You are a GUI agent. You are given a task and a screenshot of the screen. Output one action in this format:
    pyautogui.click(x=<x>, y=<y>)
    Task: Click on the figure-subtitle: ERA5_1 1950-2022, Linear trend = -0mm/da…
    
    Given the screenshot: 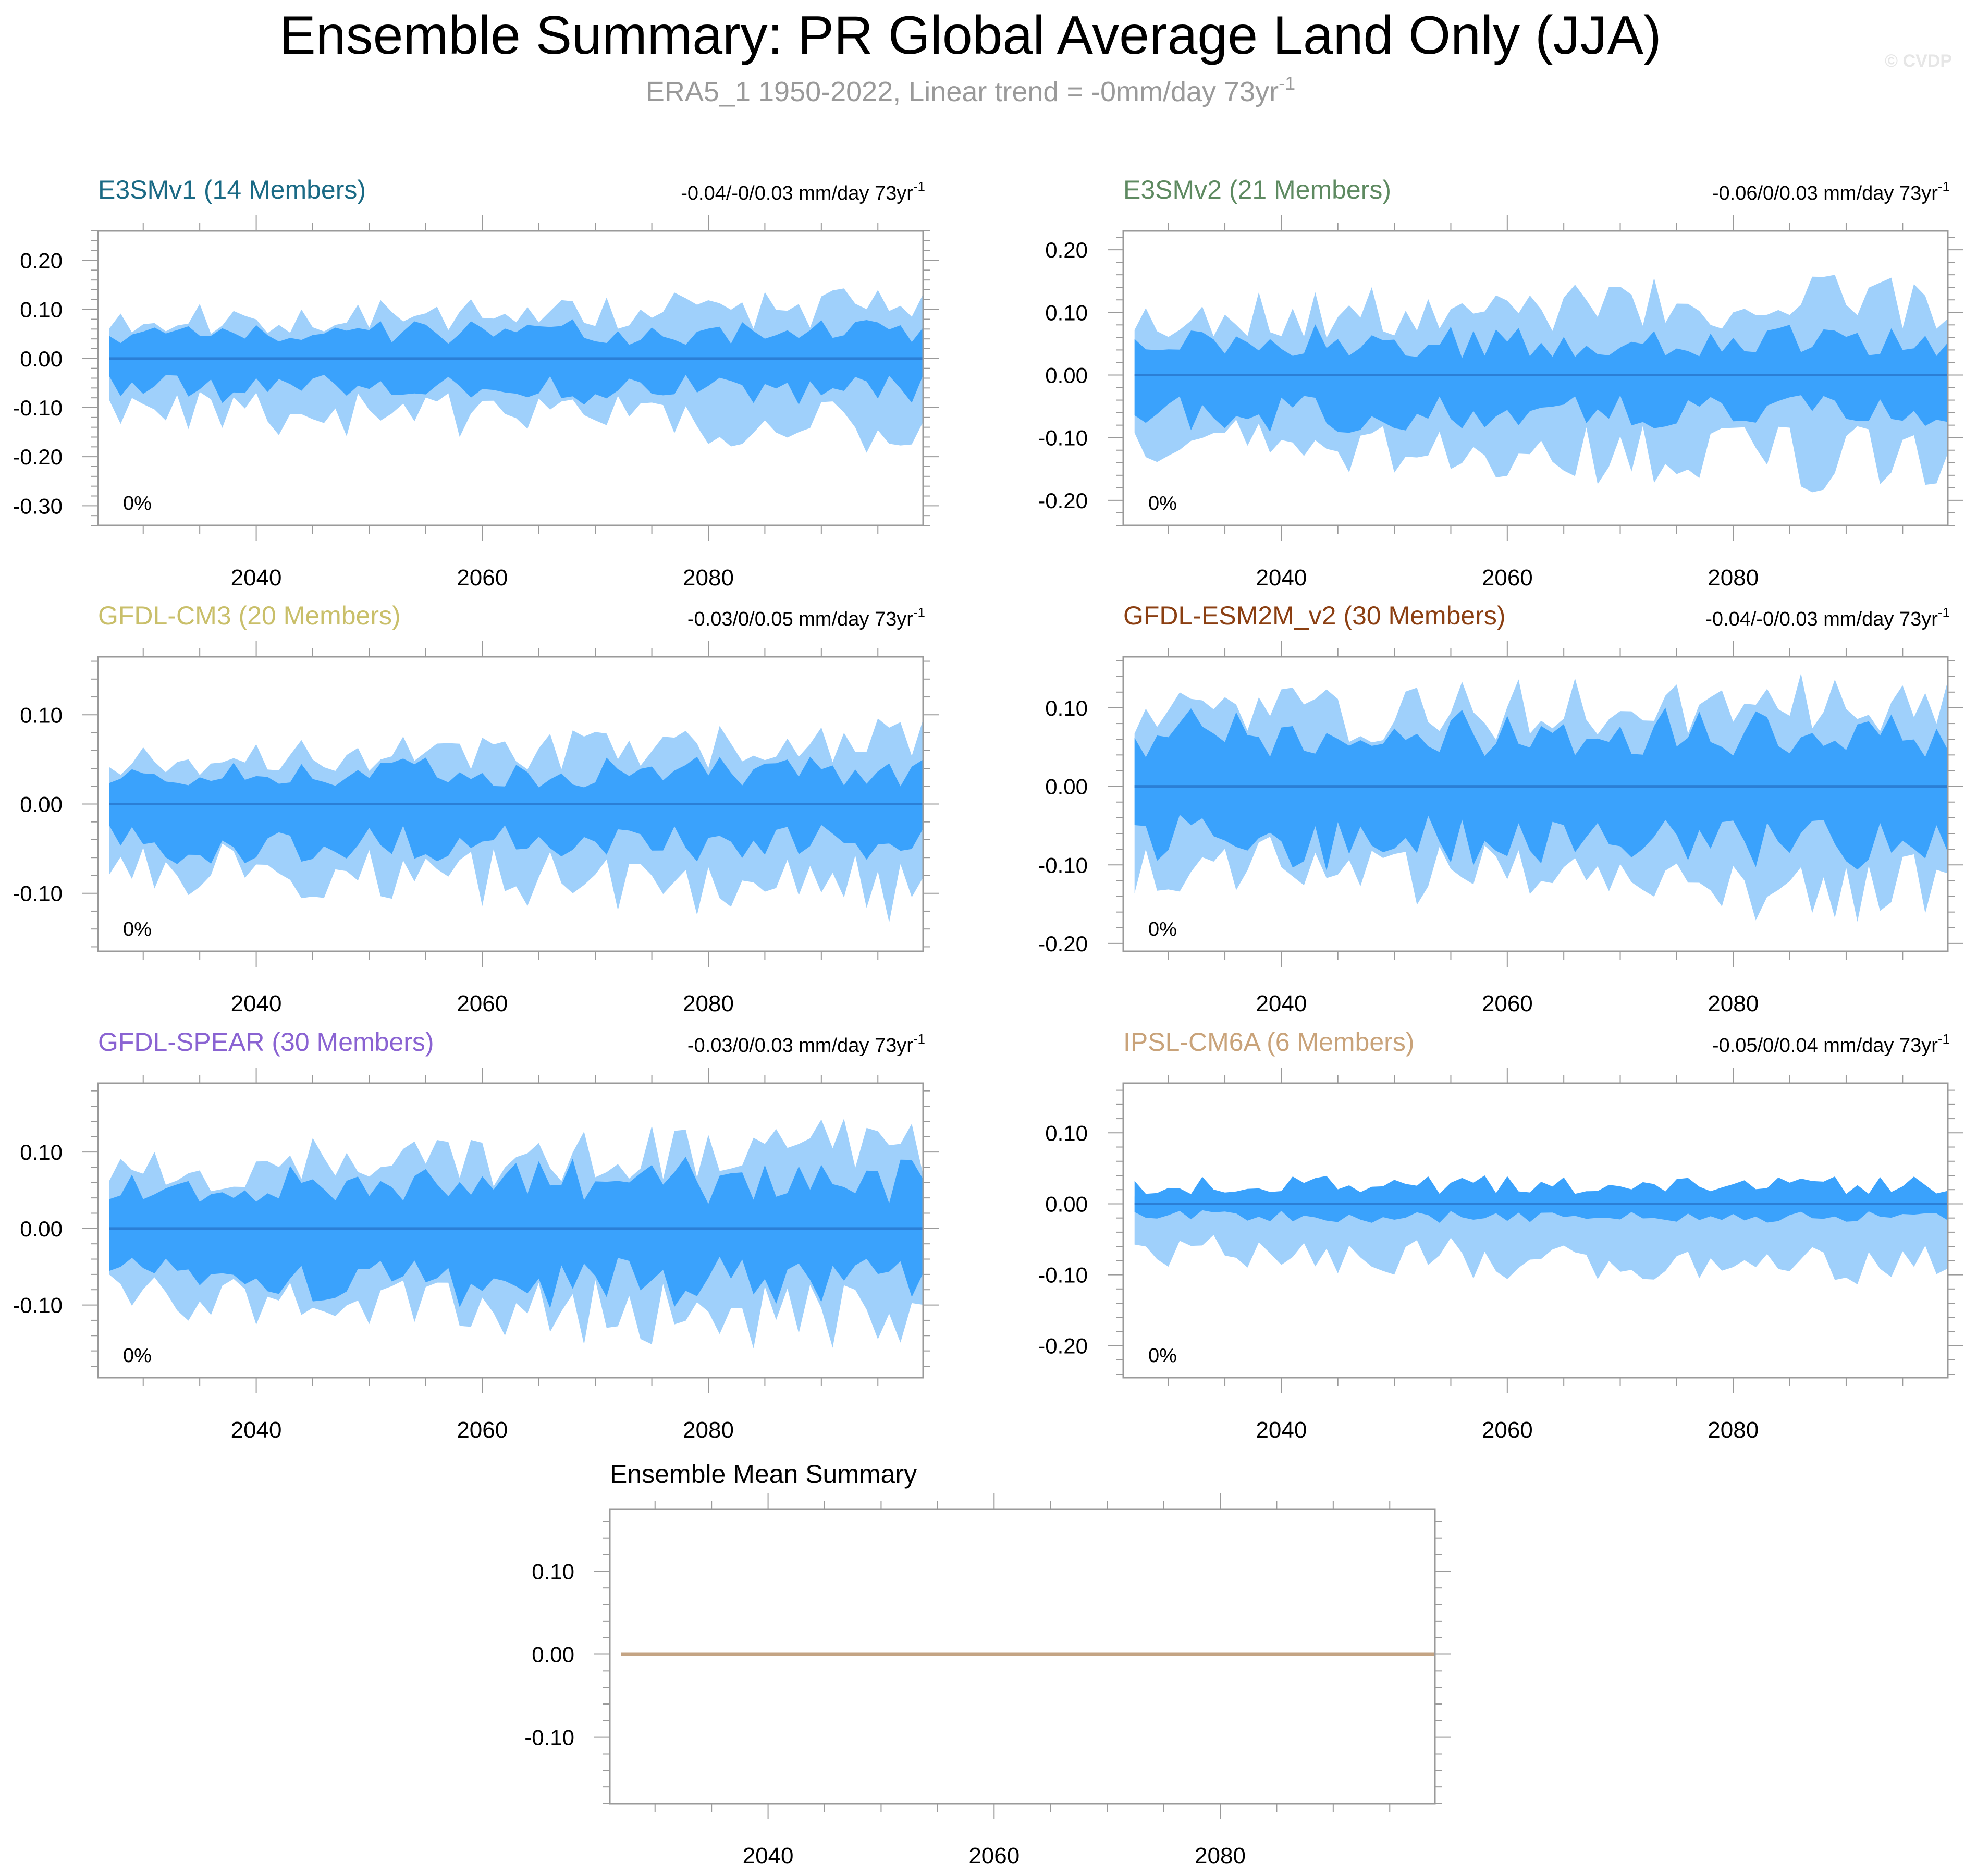 What is the action you would take?
    pyautogui.click(x=970, y=89)
    